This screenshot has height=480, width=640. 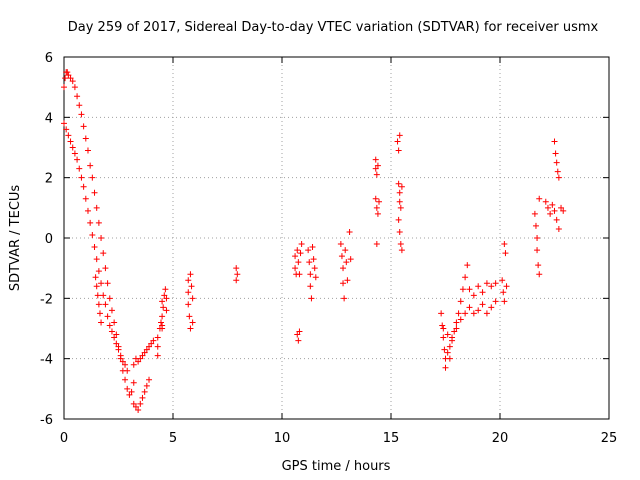 I want to click on x-tick-label: 5, so click(x=173, y=438).